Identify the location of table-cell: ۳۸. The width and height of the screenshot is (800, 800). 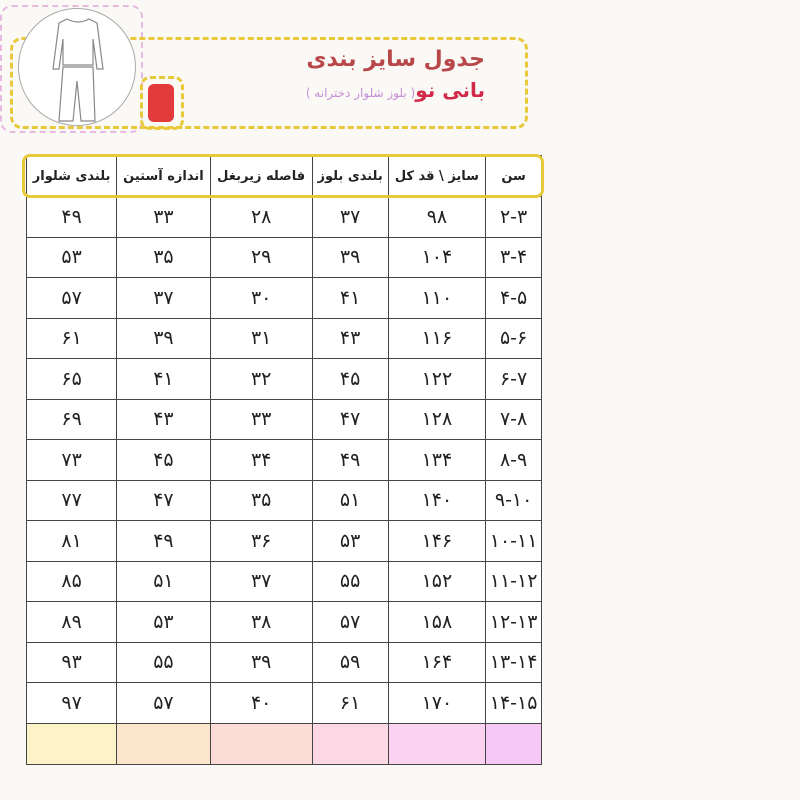
(261, 622).